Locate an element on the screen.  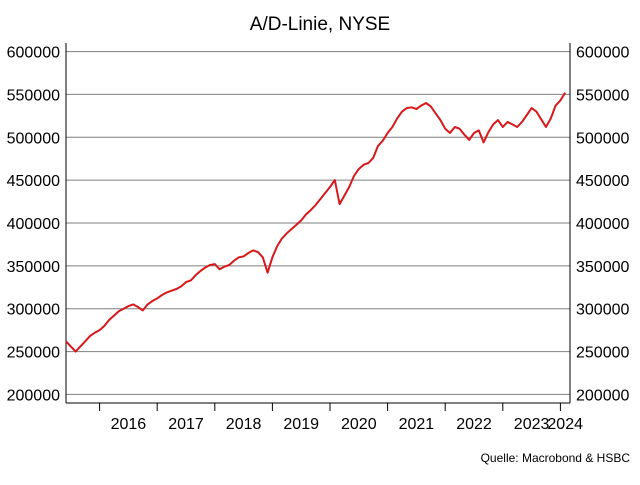
y-tick-label-left: 300000 is located at coordinates (33, 310).